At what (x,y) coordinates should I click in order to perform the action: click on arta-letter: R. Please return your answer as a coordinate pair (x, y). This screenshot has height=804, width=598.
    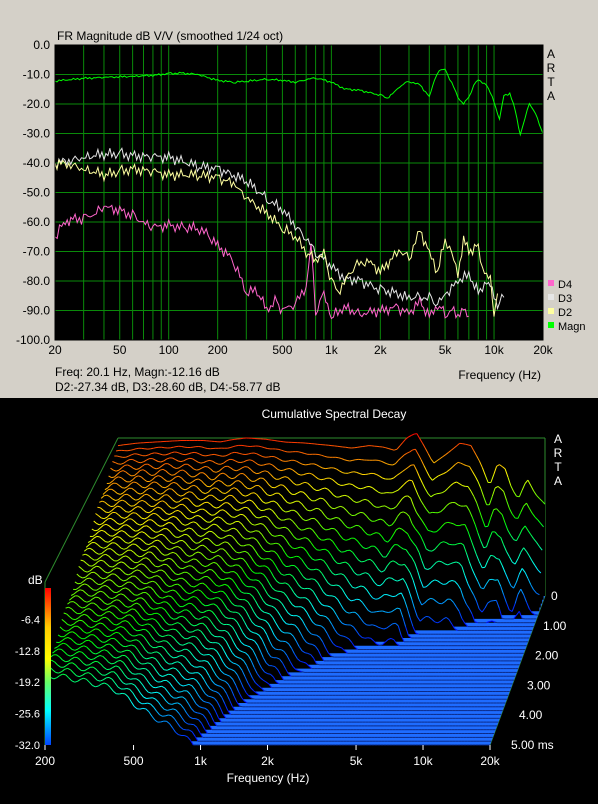
    Looking at the image, I should click on (551, 68).